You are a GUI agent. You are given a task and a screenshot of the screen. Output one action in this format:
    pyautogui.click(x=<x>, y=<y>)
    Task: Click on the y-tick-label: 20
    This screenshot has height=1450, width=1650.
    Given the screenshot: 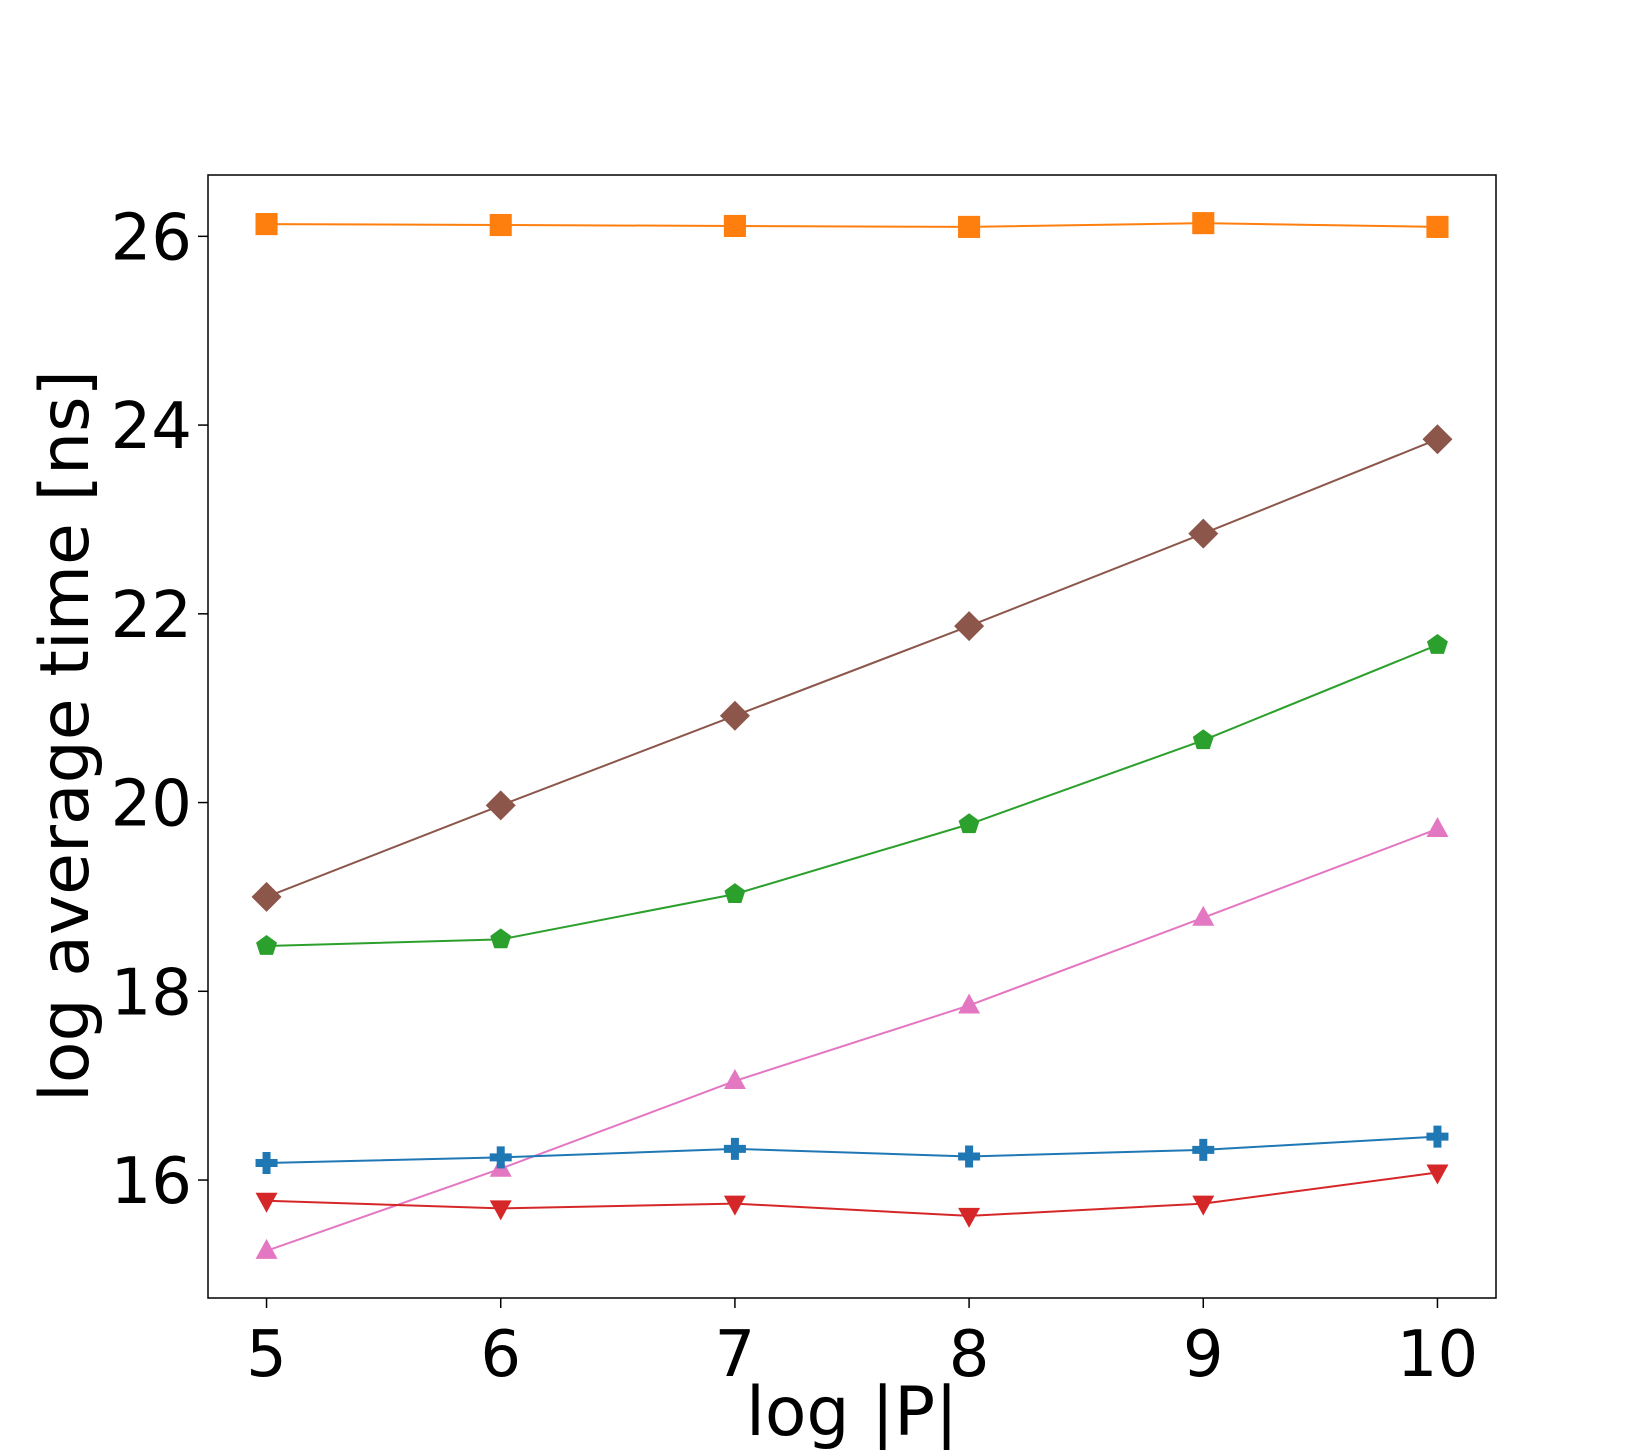 What is the action you would take?
    pyautogui.click(x=151, y=805)
    